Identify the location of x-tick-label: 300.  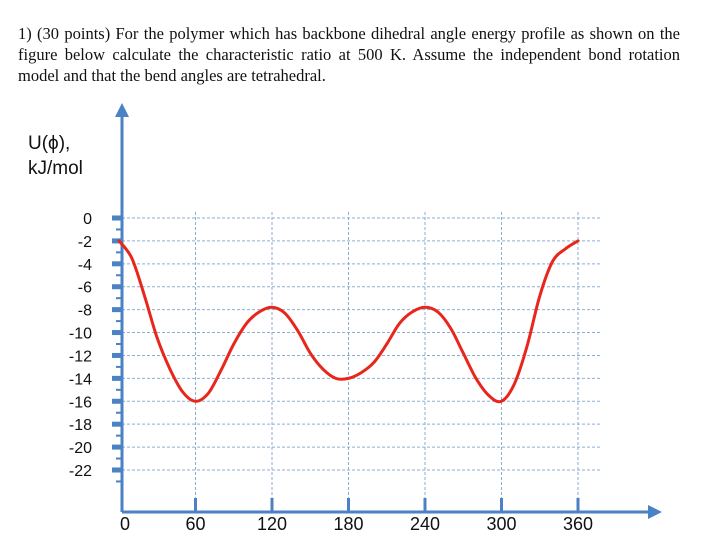
(501, 524).